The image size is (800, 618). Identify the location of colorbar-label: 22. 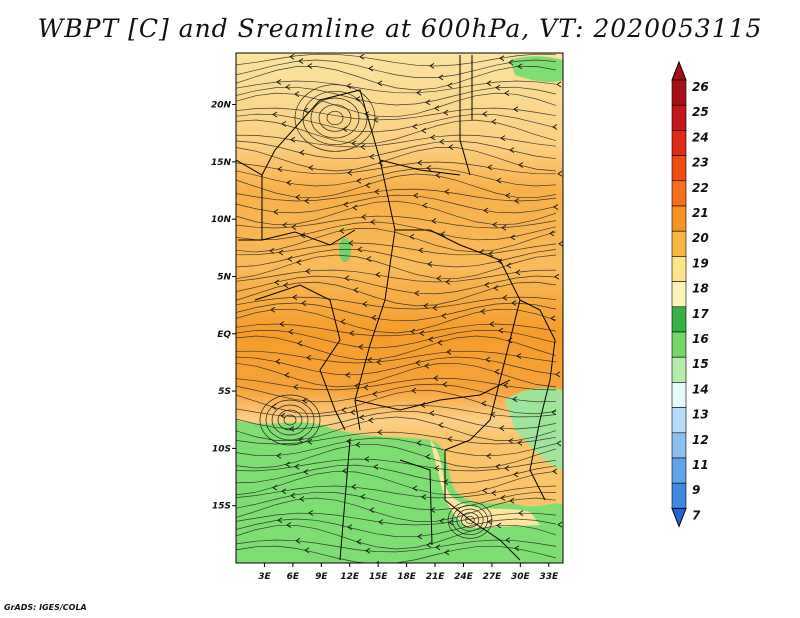
(700, 188).